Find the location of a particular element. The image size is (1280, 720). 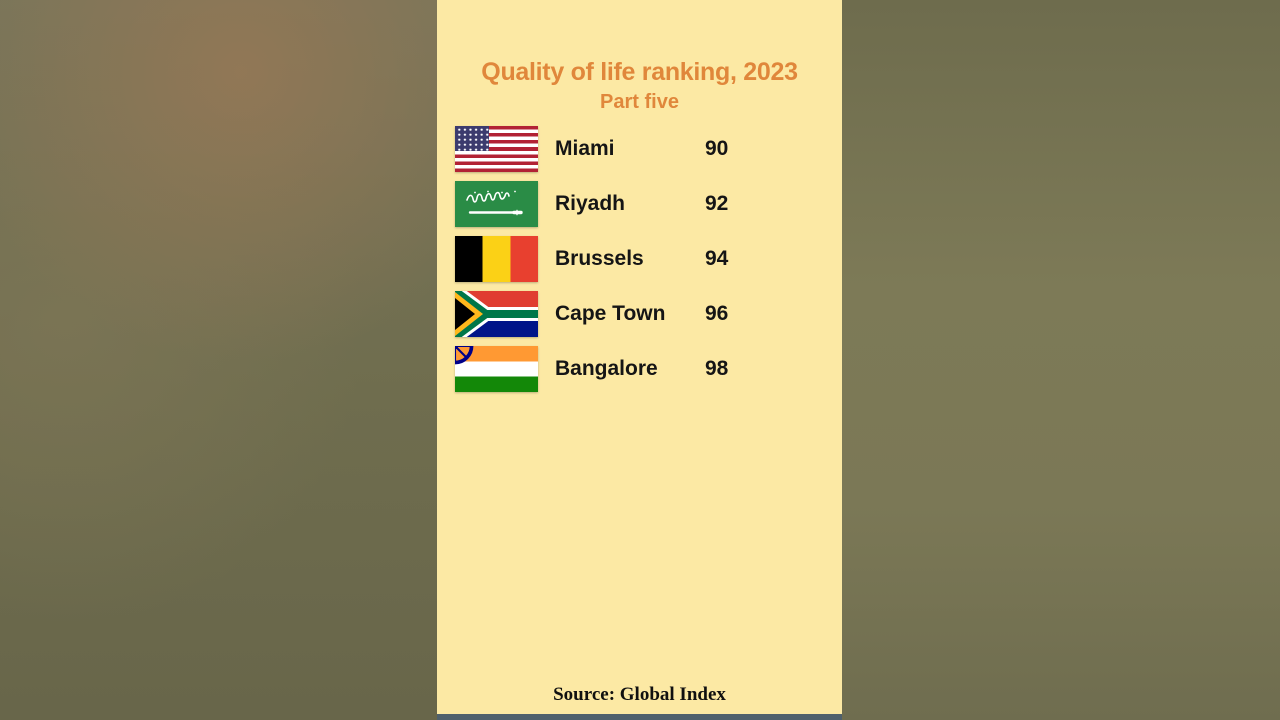

score-value: 94 is located at coordinates (717, 258).